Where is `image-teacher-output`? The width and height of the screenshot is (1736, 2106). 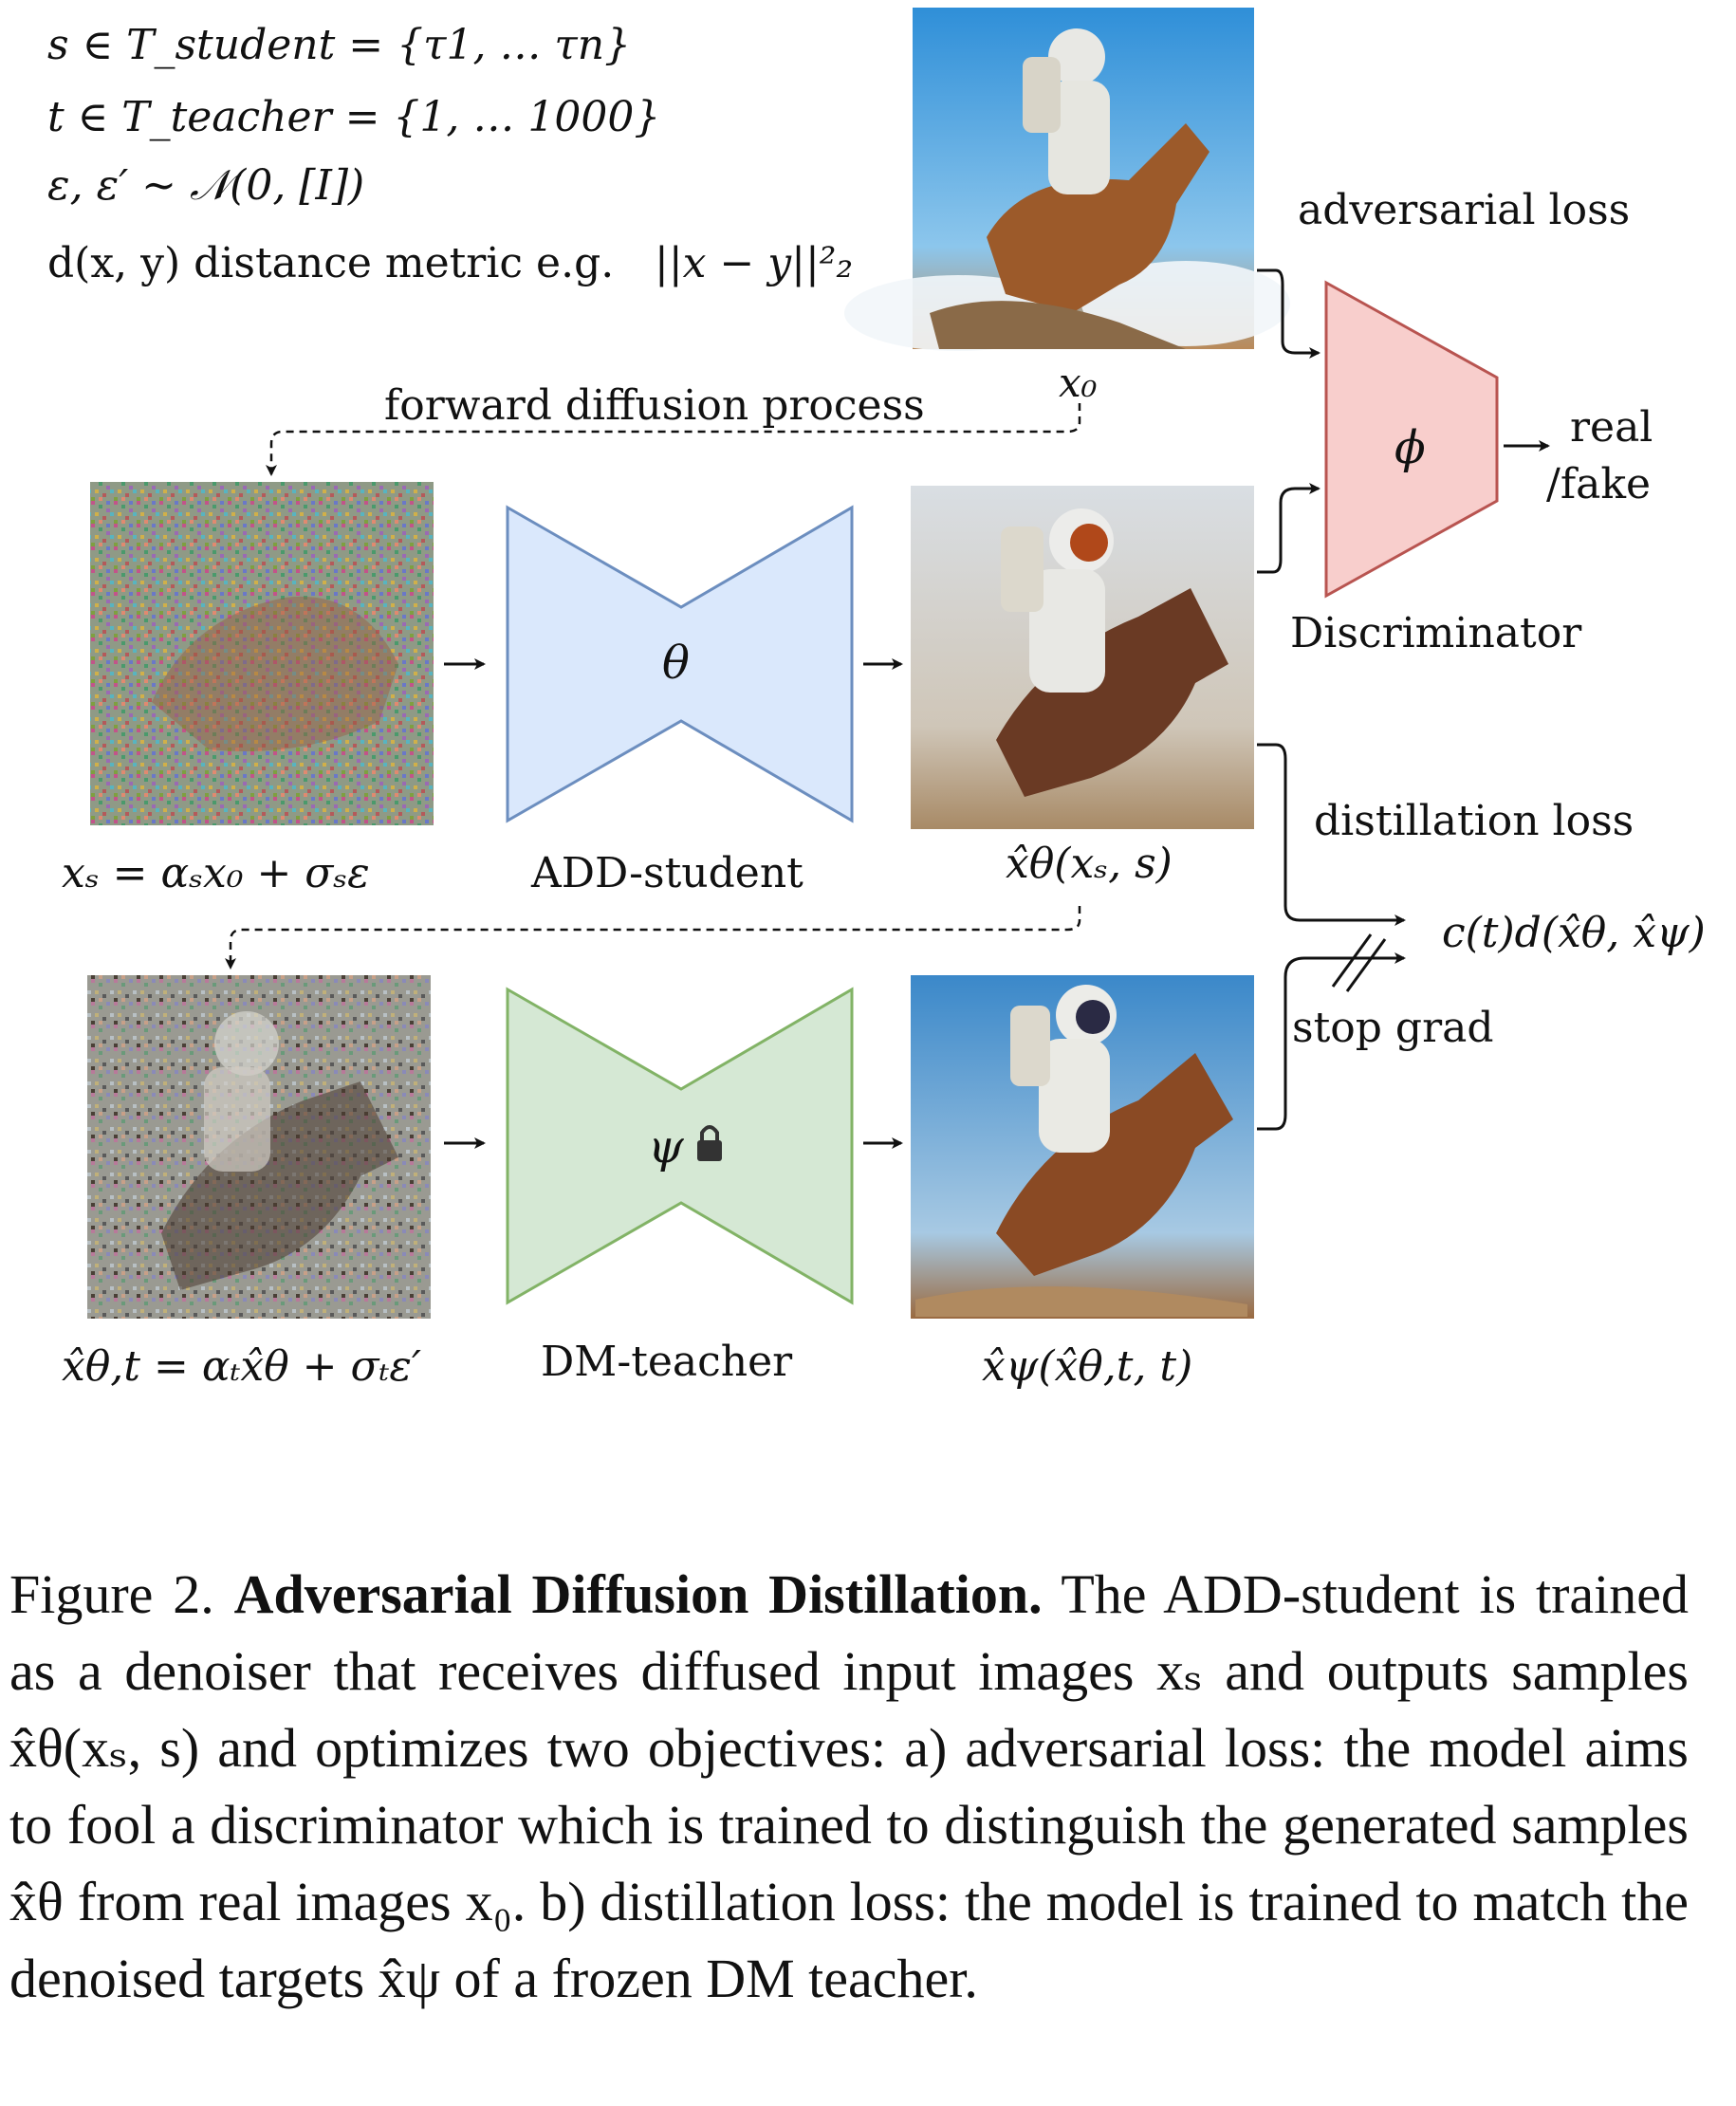
image-teacher-output is located at coordinates (1082, 1147).